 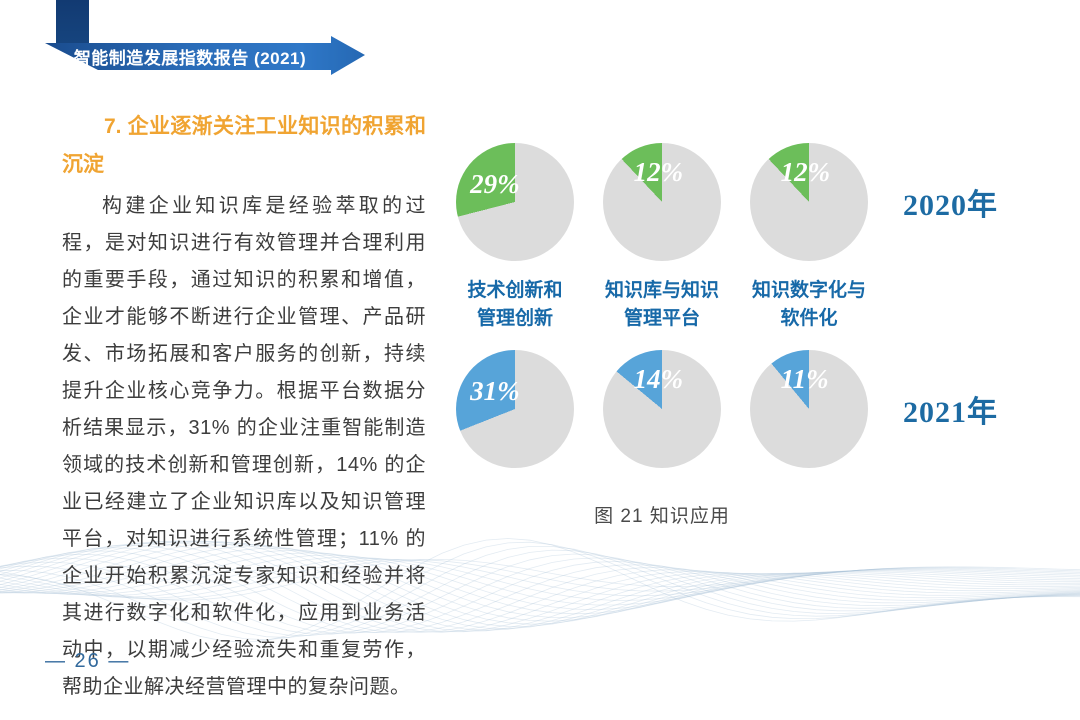 I want to click on page-number: — 26 —, so click(x=88, y=661).